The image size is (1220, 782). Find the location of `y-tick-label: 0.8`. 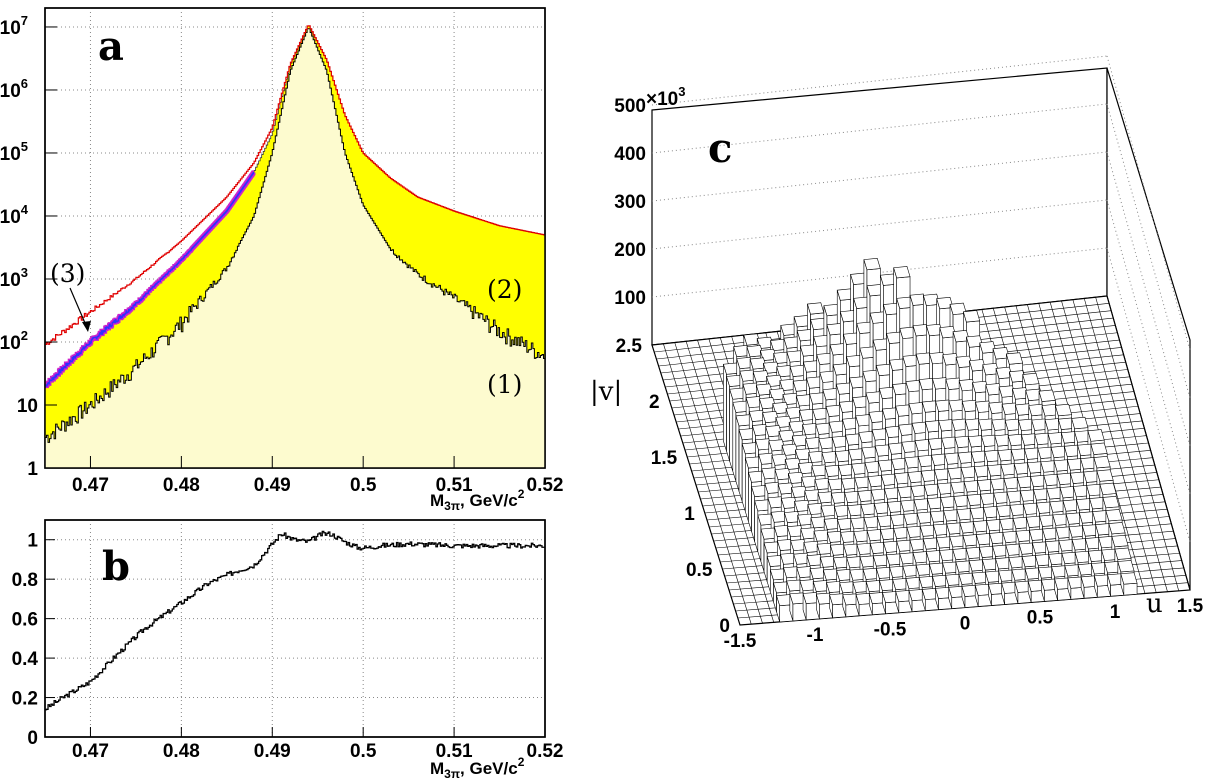

y-tick-label: 0.8 is located at coordinates (25, 580).